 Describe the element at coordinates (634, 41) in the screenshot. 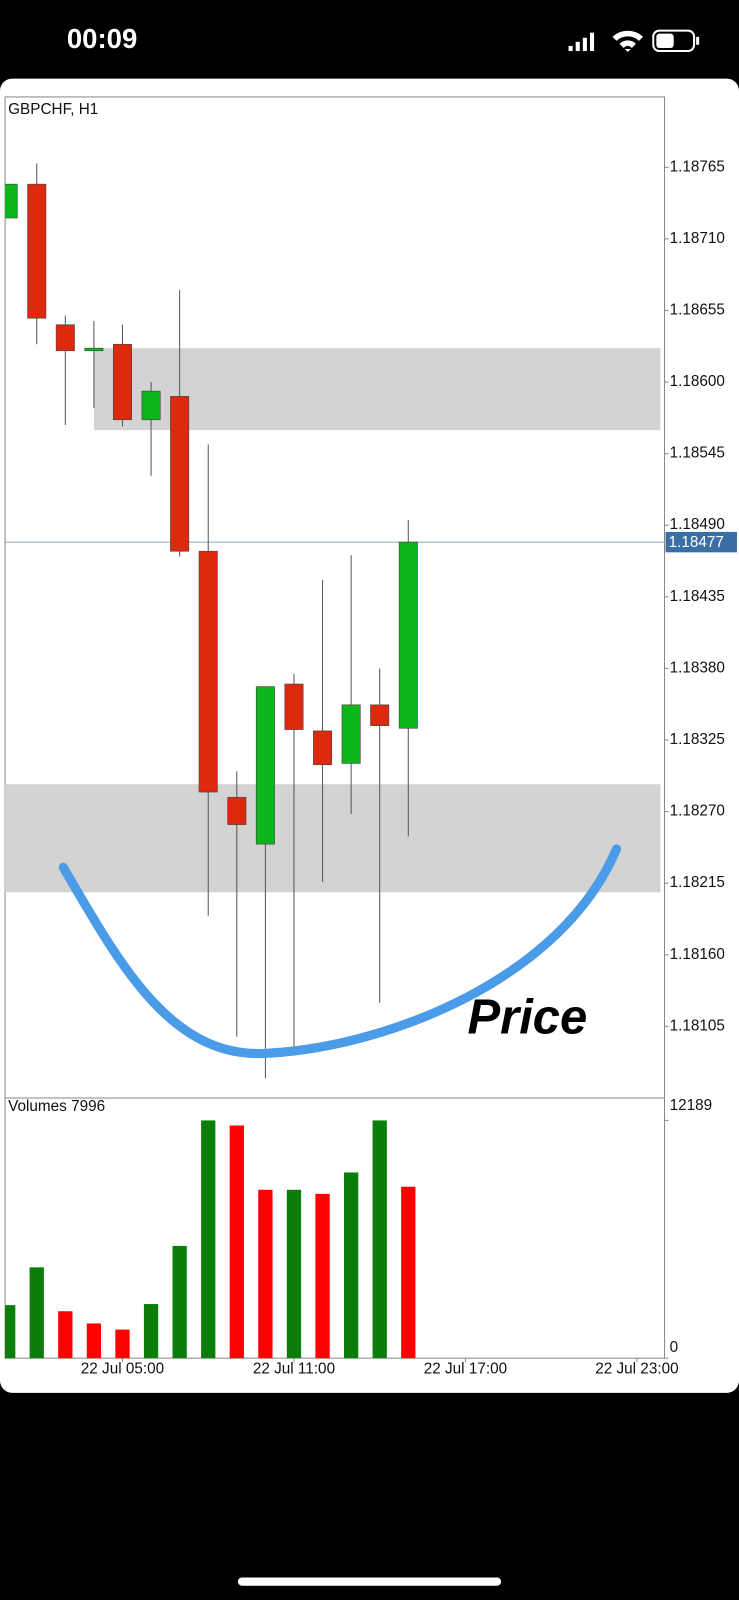

I see `status-icons` at that location.